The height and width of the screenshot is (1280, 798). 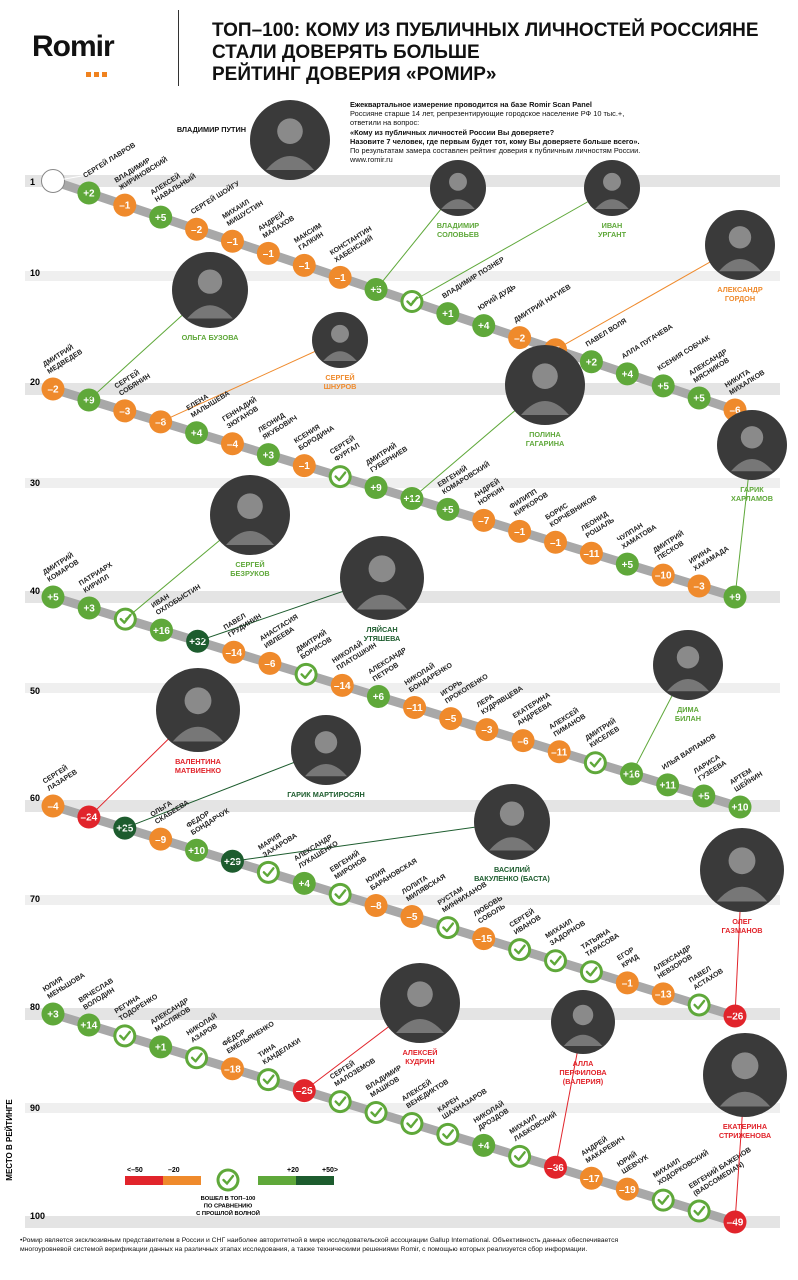 What do you see at coordinates (89, 608) in the screenshot?
I see `person-marker: +3` at bounding box center [89, 608].